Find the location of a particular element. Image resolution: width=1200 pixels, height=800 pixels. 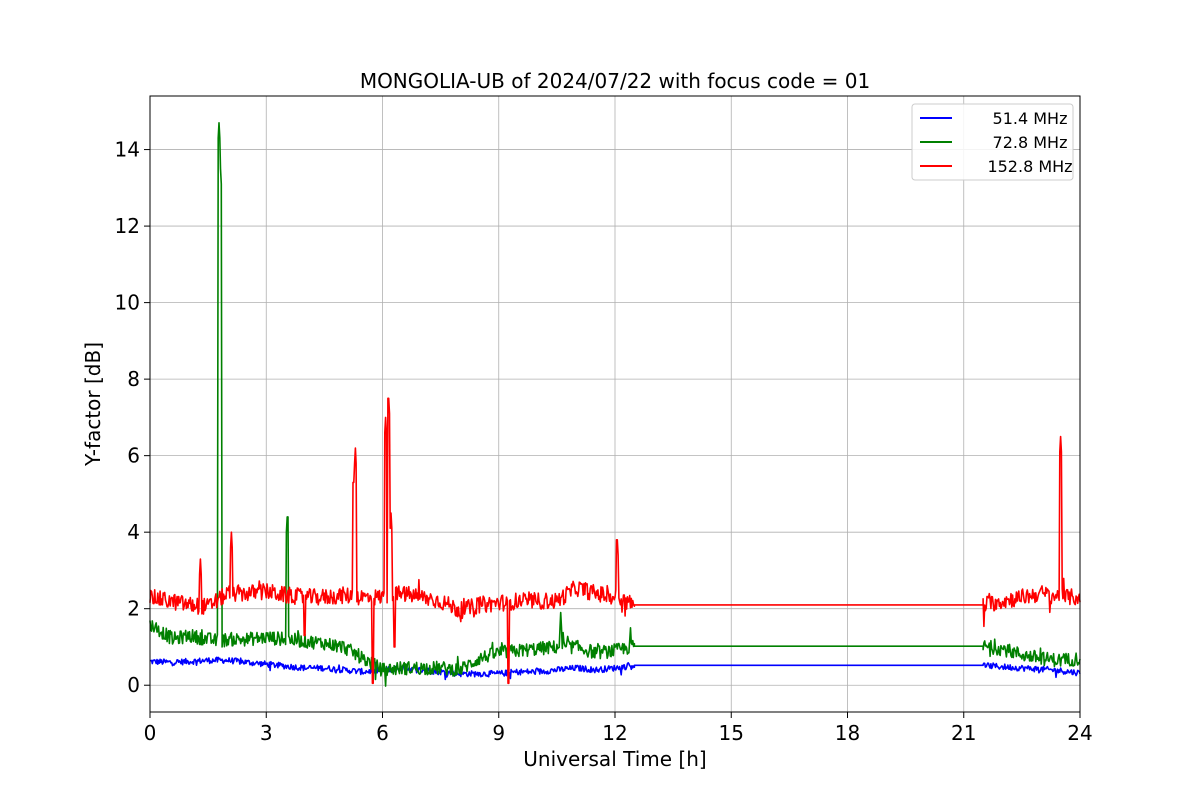

series-line-51-4-mhz is located at coordinates (615, 668).